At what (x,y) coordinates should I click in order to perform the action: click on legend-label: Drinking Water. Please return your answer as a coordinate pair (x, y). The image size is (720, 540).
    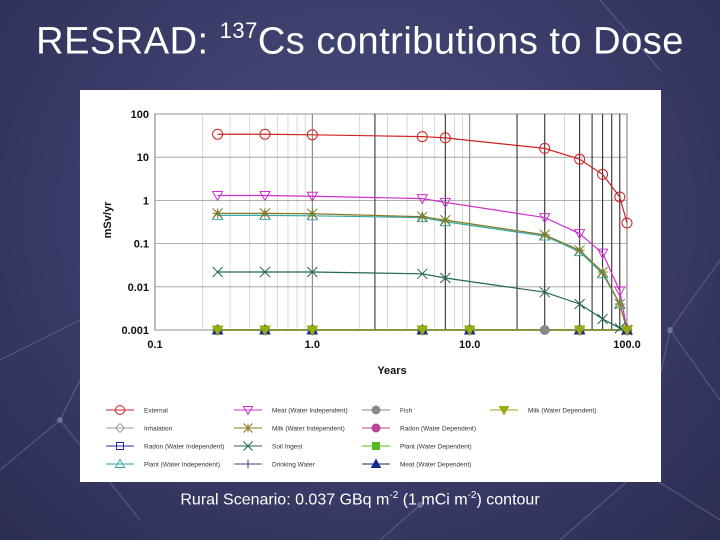
    Looking at the image, I should click on (294, 465).